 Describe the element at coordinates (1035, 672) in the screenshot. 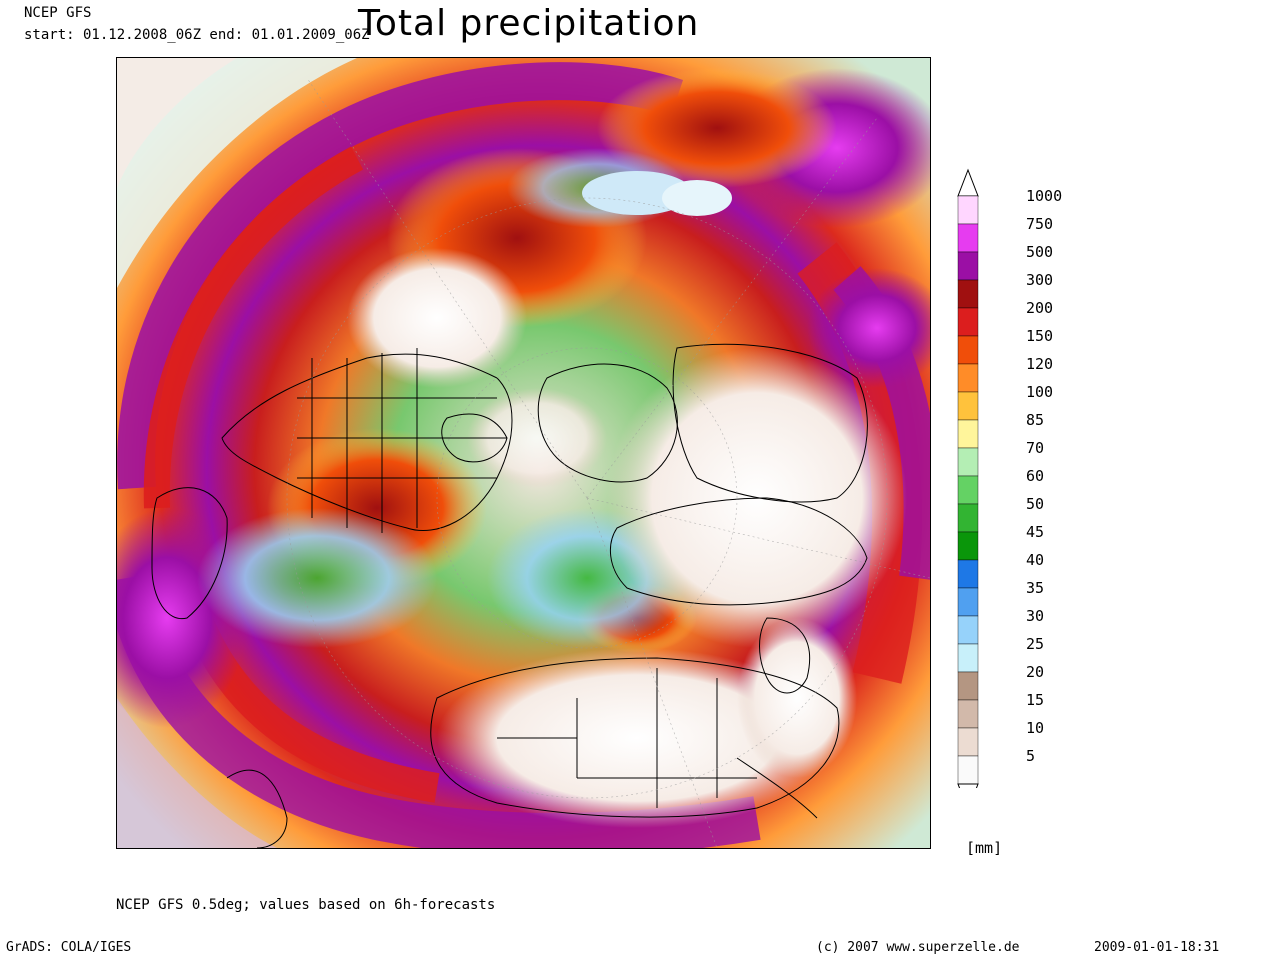

I see `legend-label: 20` at that location.